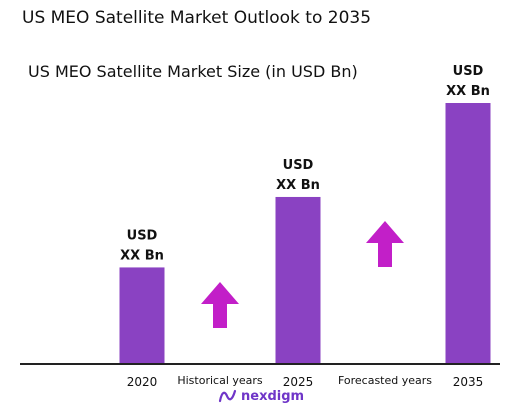 This screenshot has height=408, width=528. I want to click on x-tick-label-2025: 2025, so click(298, 382).